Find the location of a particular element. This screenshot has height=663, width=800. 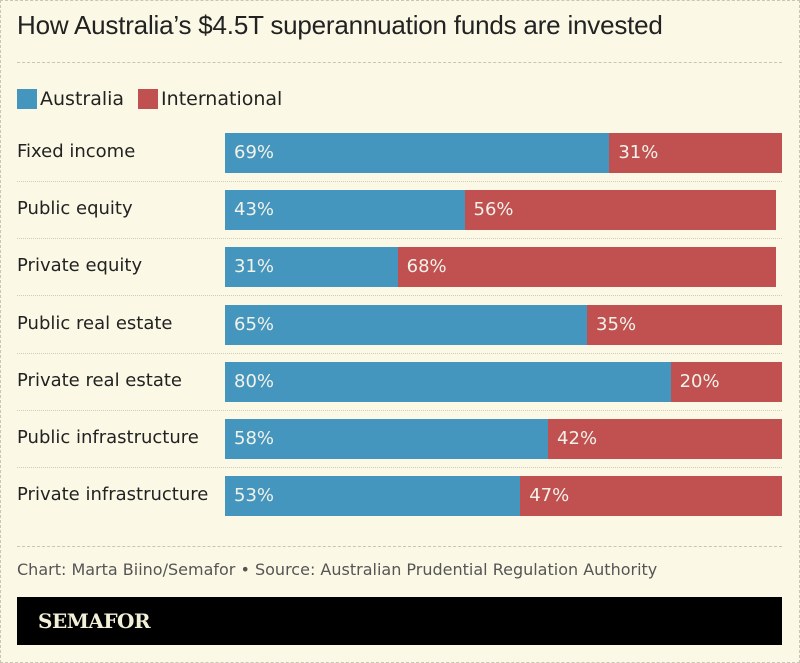

value-label: 20% is located at coordinates (699, 381).